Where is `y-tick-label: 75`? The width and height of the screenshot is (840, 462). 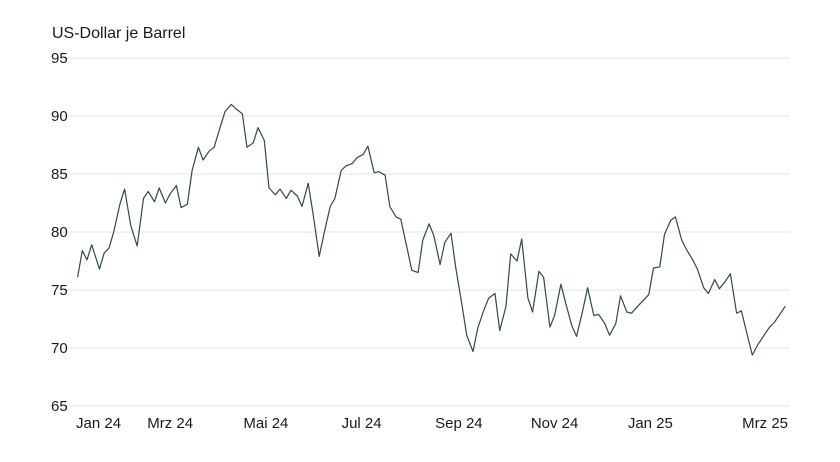 y-tick-label: 75 is located at coordinates (59, 290).